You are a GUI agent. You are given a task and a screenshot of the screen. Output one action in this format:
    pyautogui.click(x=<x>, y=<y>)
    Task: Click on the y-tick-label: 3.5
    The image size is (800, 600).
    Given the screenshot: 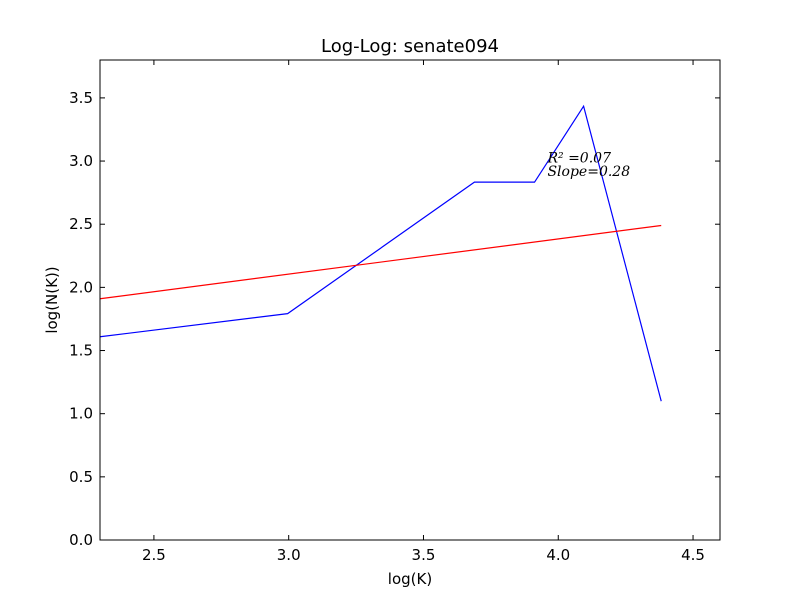 What is the action you would take?
    pyautogui.click(x=81, y=98)
    